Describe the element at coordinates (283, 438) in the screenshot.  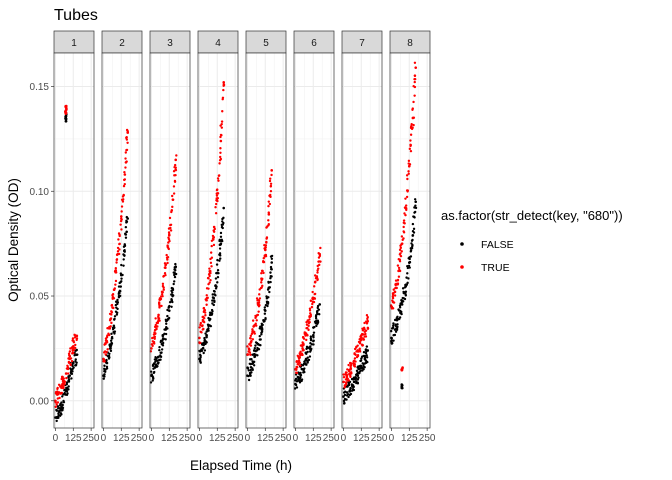
I see `x-tick-label: 250` at that location.